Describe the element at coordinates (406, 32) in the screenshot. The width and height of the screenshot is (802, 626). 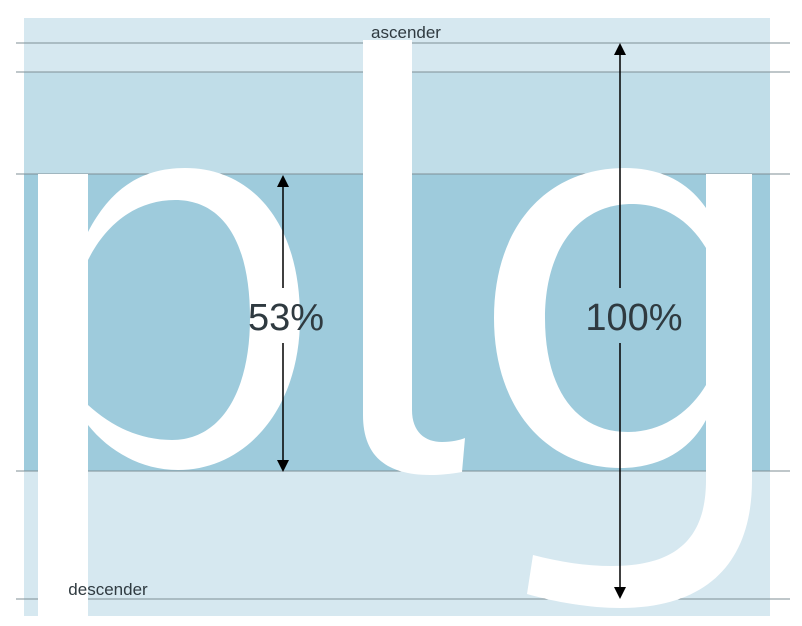
I see `ascender-label: ascender` at that location.